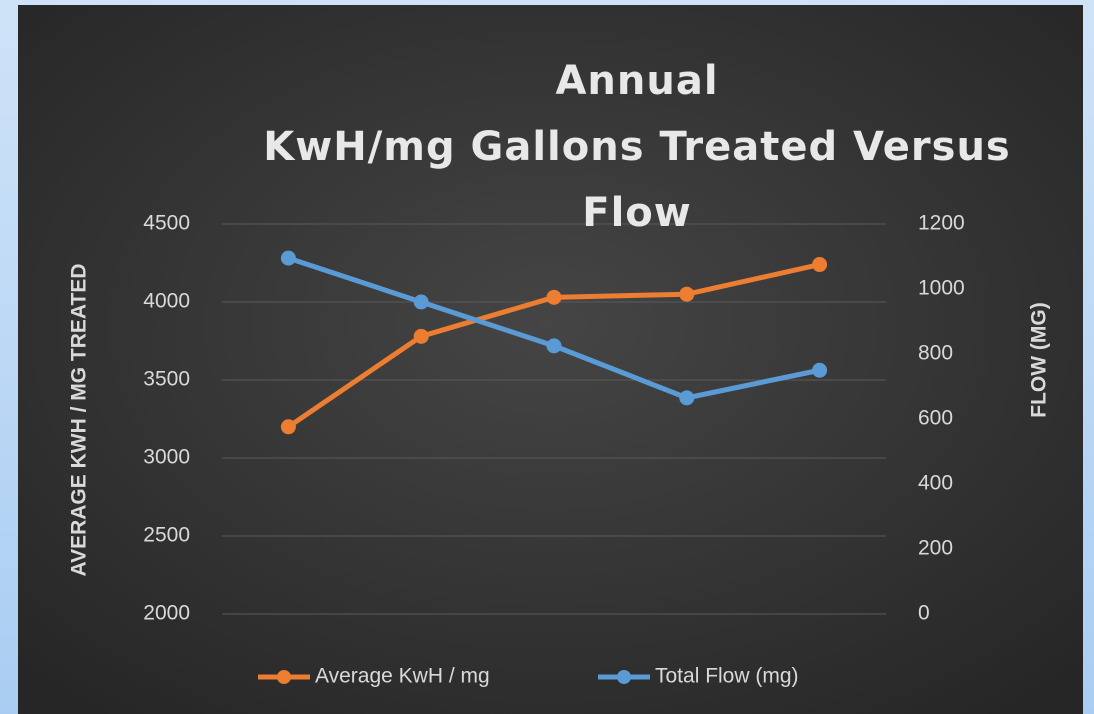 The height and width of the screenshot is (714, 1094). I want to click on y-tick-label: 4000, so click(166, 301).